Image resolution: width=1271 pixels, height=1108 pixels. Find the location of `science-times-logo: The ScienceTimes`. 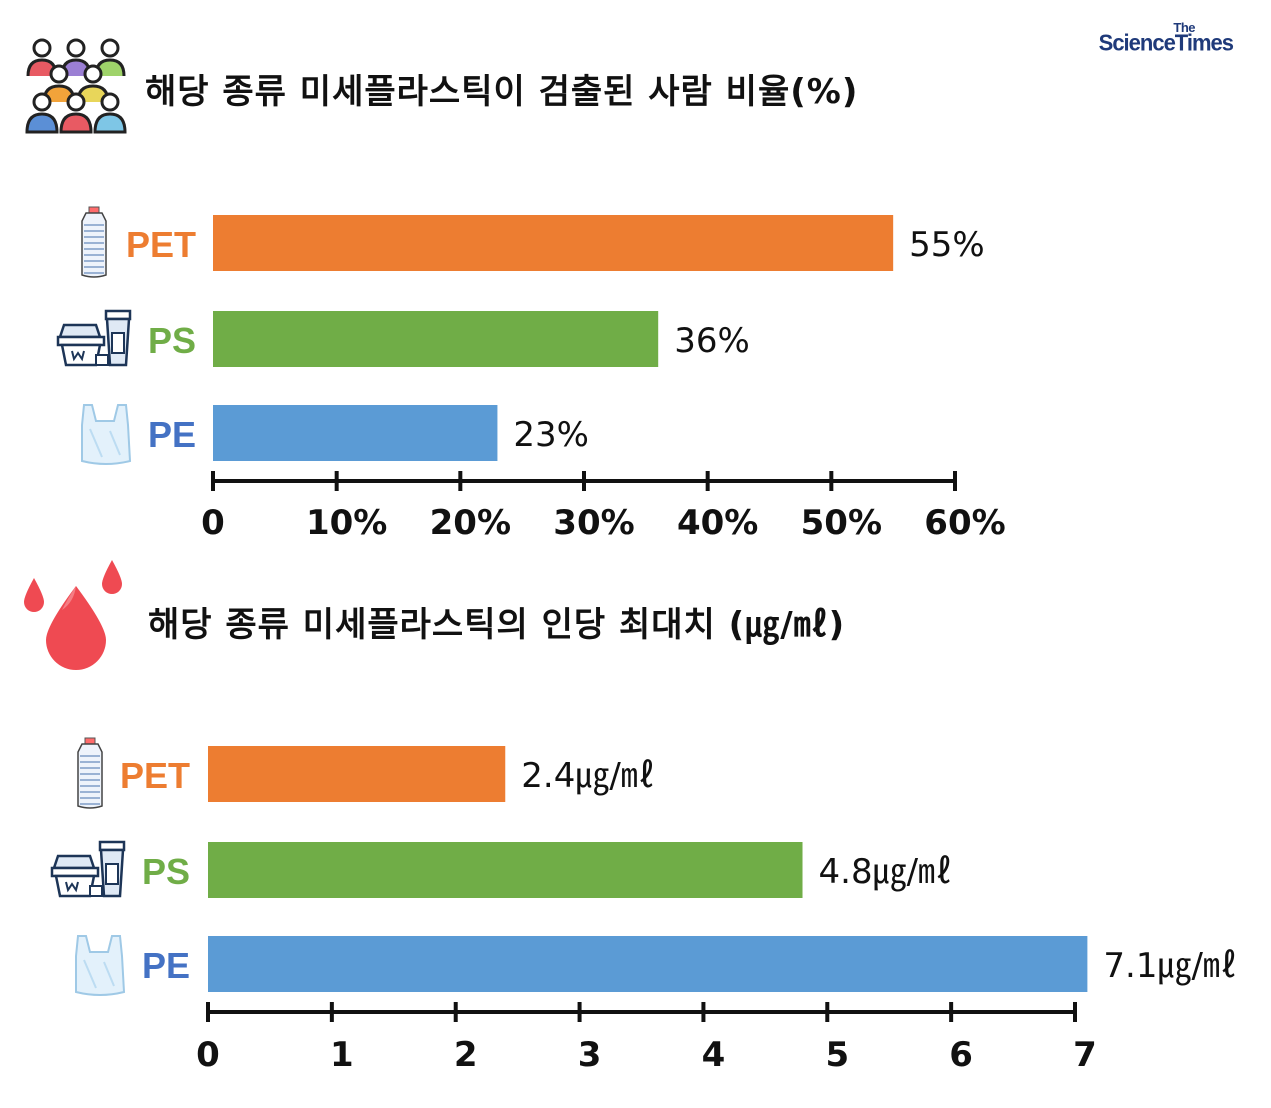

science-times-logo: The ScienceTimes is located at coordinates (1158, 38).